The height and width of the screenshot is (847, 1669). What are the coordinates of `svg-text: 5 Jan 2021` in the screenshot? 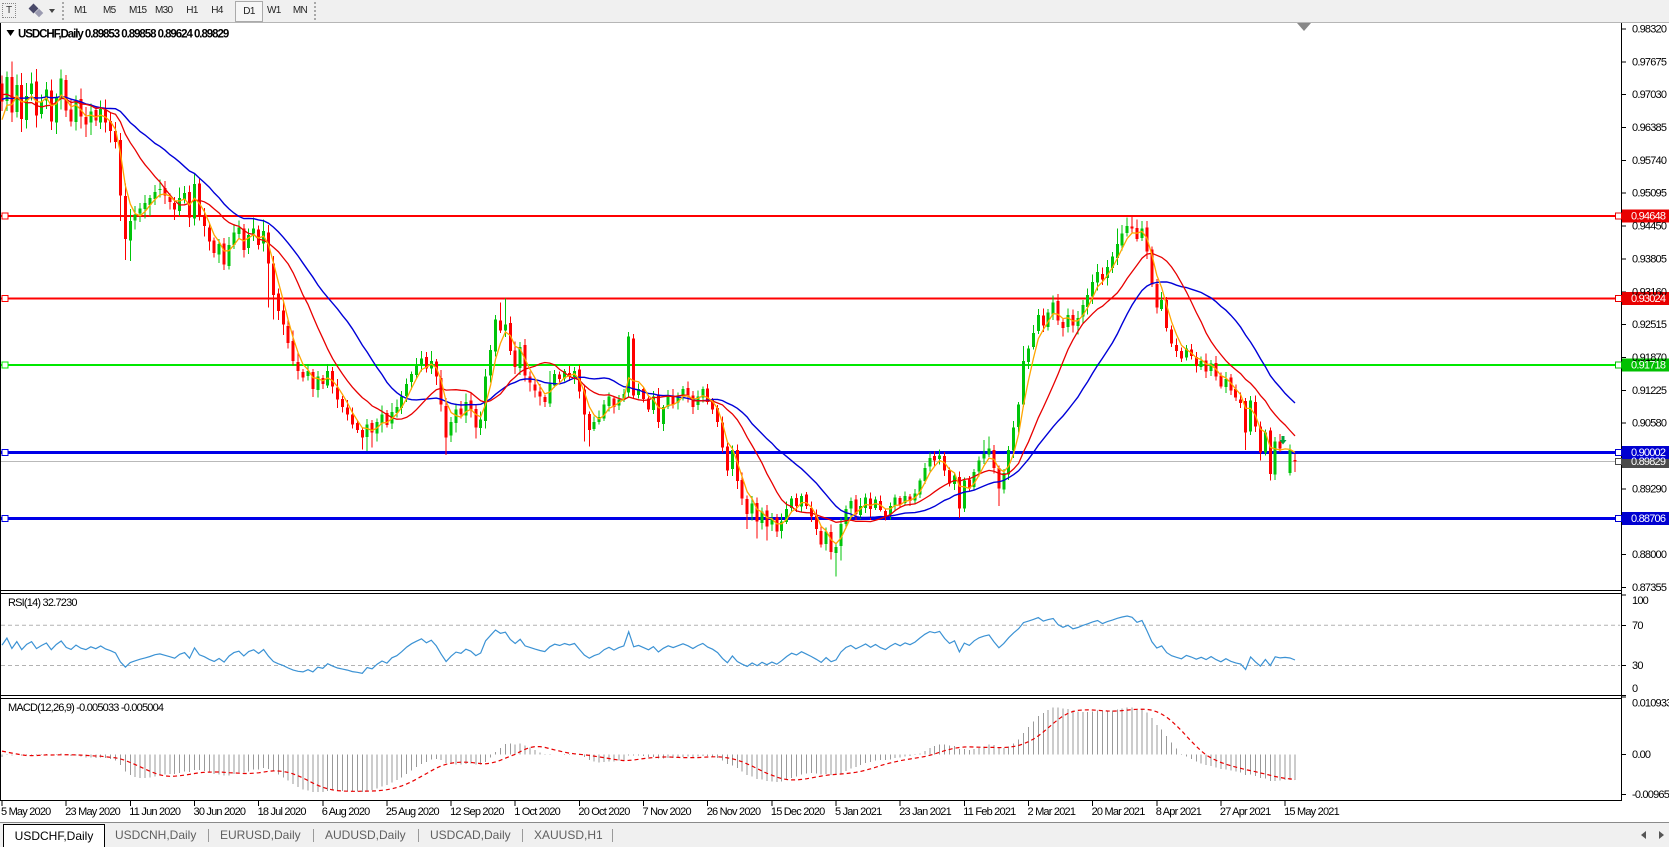 It's located at (858, 812).